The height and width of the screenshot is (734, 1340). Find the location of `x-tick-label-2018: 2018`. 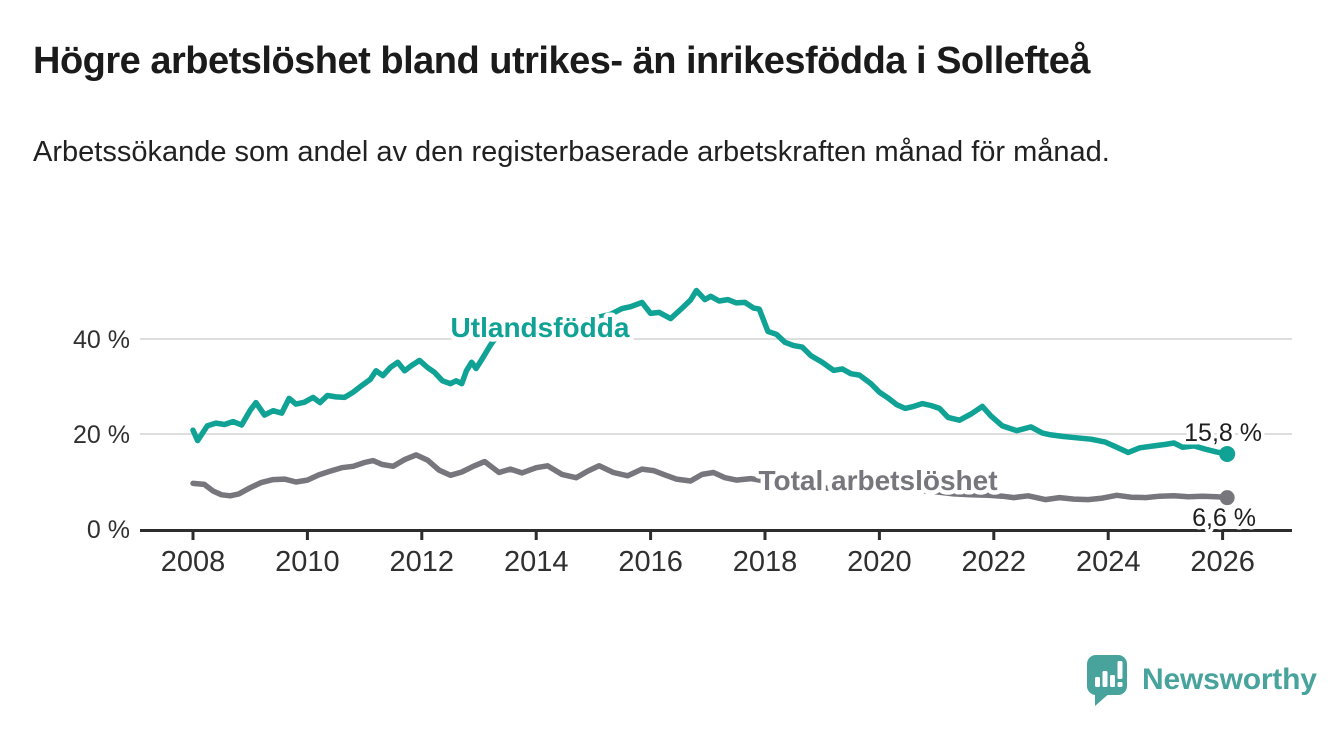

x-tick-label-2018: 2018 is located at coordinates (765, 562).